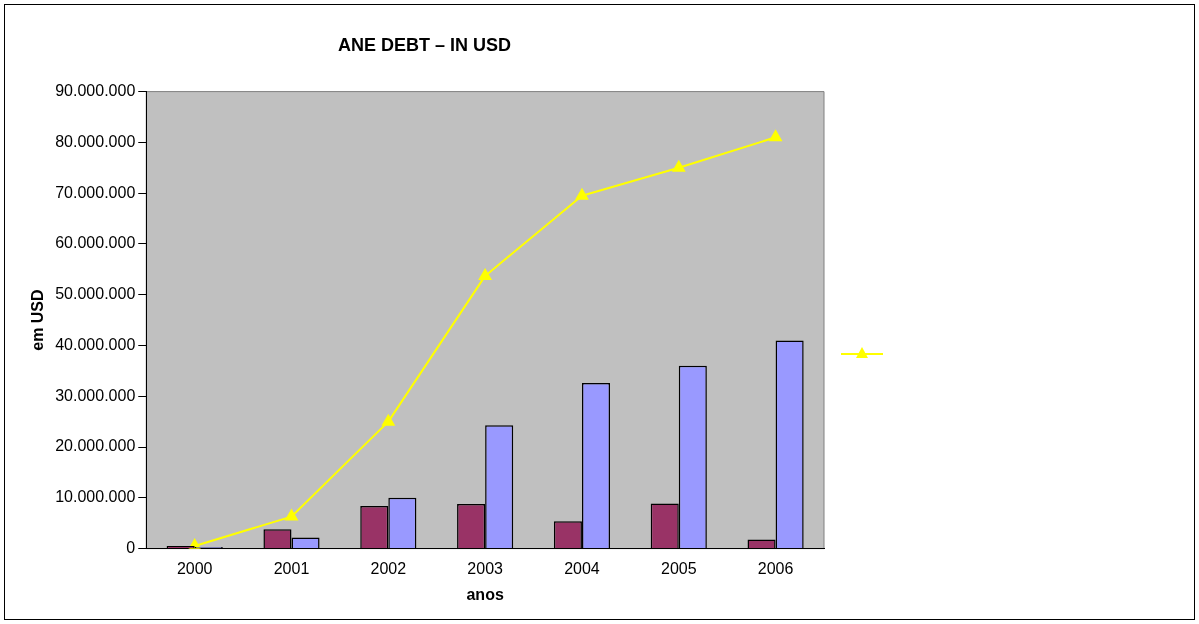  I want to click on x-tick-label: 2003, so click(485, 568).